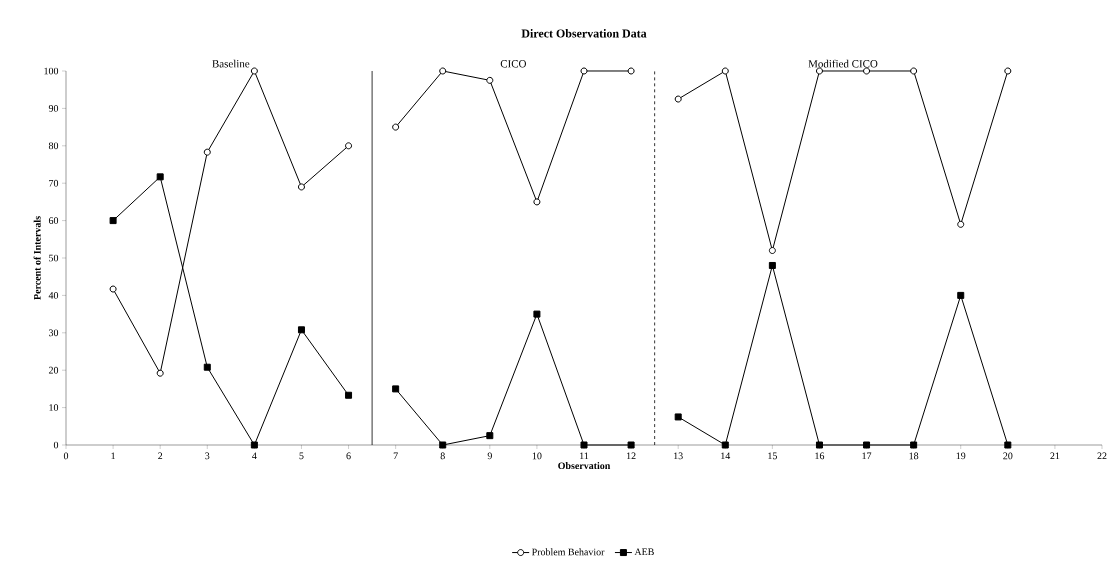 This screenshot has width=1117, height=573. What do you see at coordinates (53, 370) in the screenshot?
I see `y-tick-label: 20` at bounding box center [53, 370].